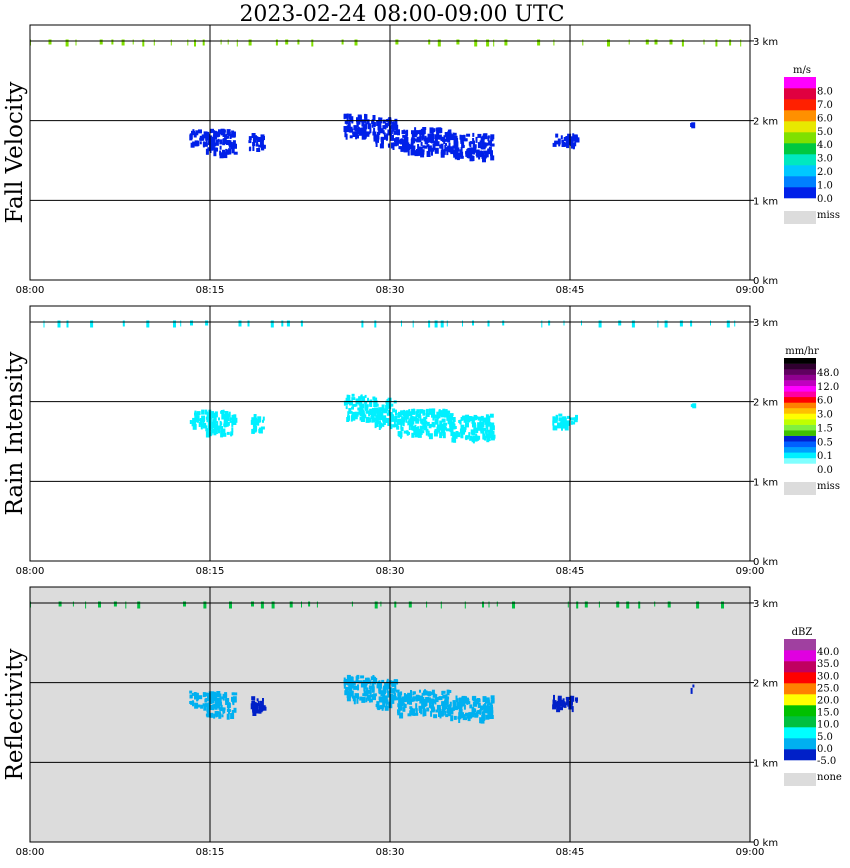 Image resolution: width=850 pixels, height=868 pixels. I want to click on colorbar-miss-swatch, so click(800, 217).